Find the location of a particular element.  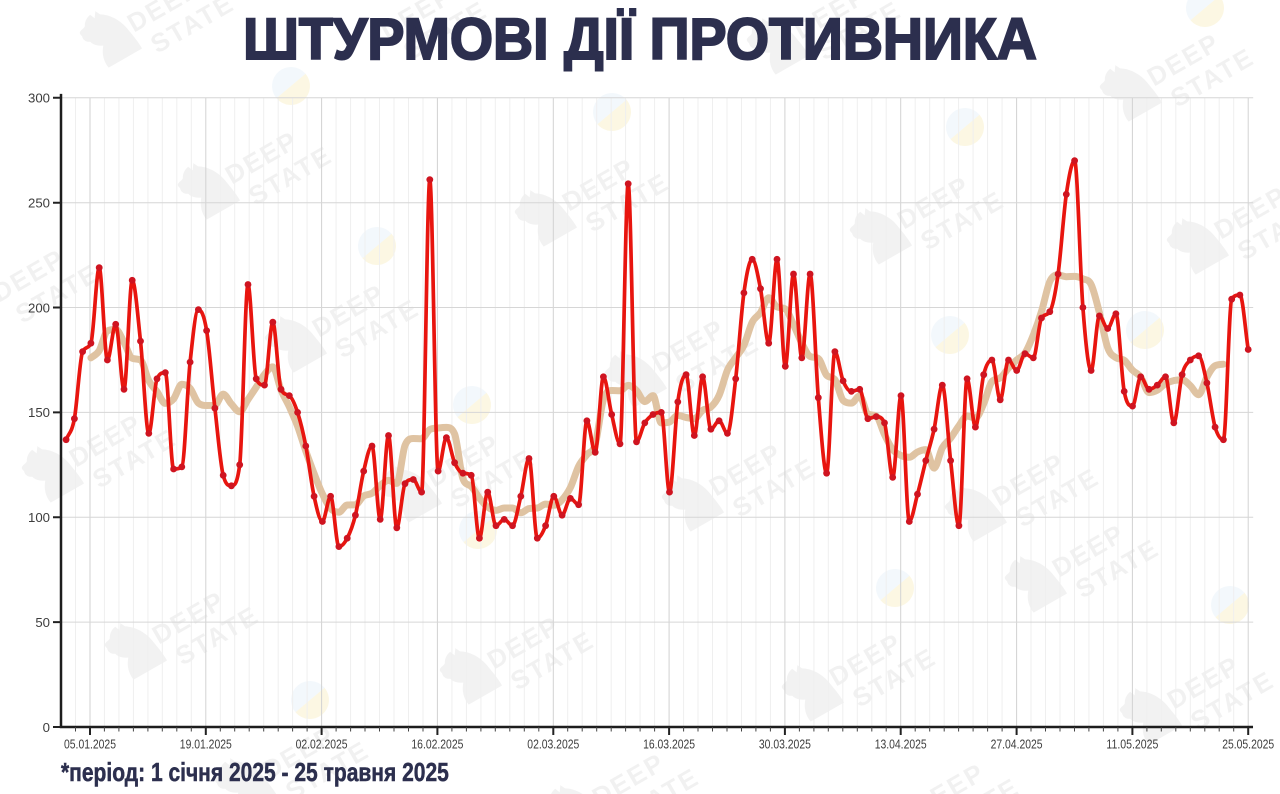

svg-text: 30.03.2025 is located at coordinates (785, 744).